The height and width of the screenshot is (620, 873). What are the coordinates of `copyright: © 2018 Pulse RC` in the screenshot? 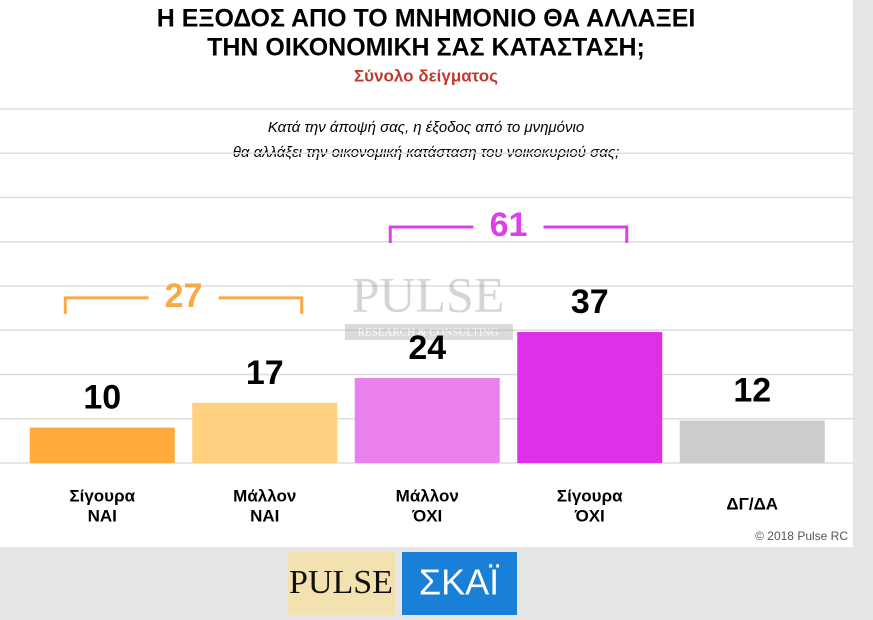 It's located at (801, 536).